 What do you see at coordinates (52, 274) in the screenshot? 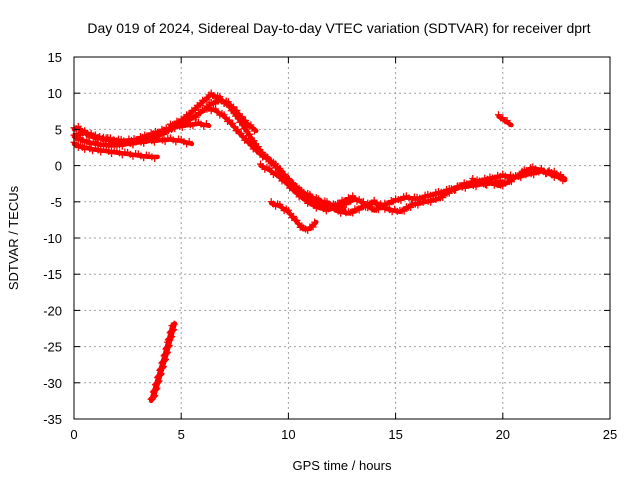
I see `y-tick-label: -15` at bounding box center [52, 274].